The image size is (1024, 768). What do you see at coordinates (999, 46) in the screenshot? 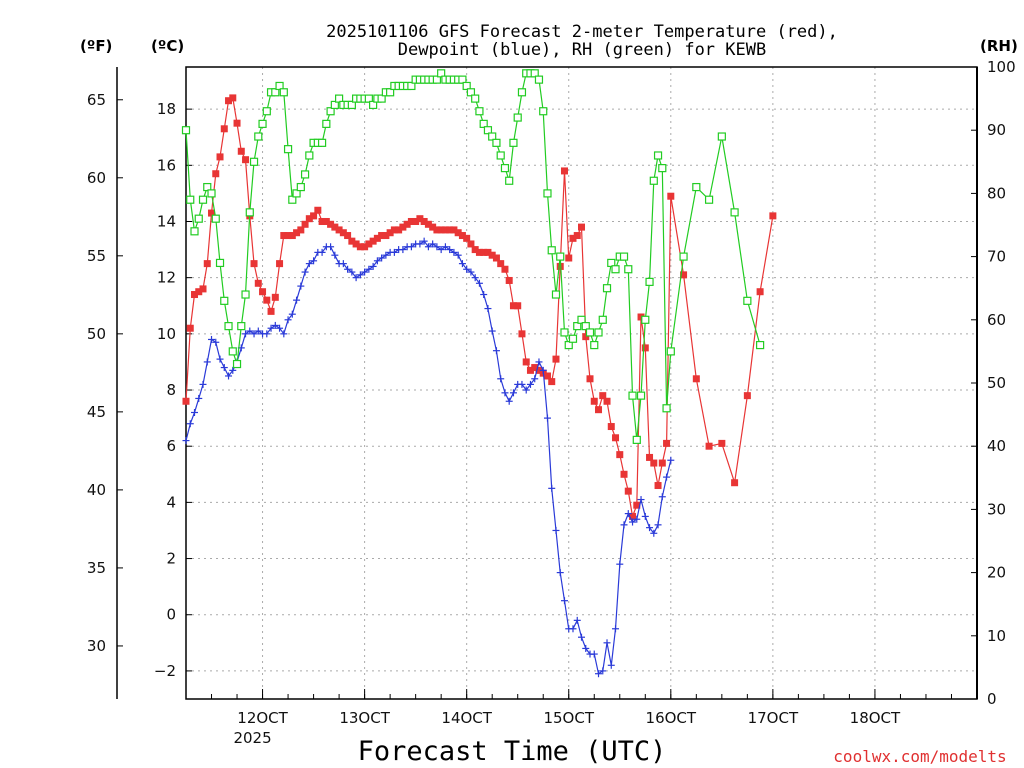
I see `rh-unit-label: (RH)` at bounding box center [999, 46].